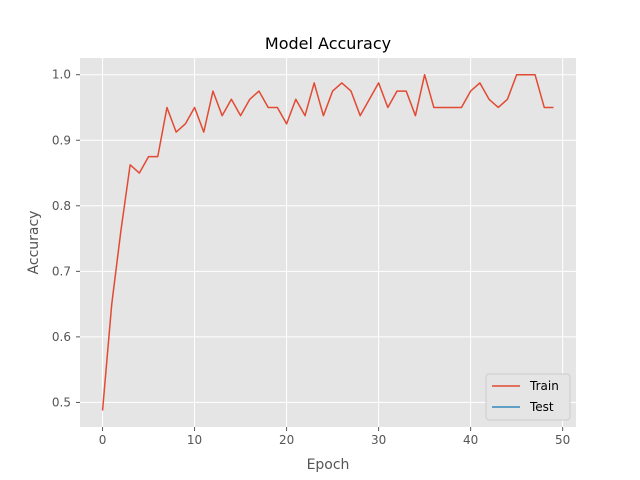 The width and height of the screenshot is (640, 480). I want to click on legend: Train Test, so click(528, 397).